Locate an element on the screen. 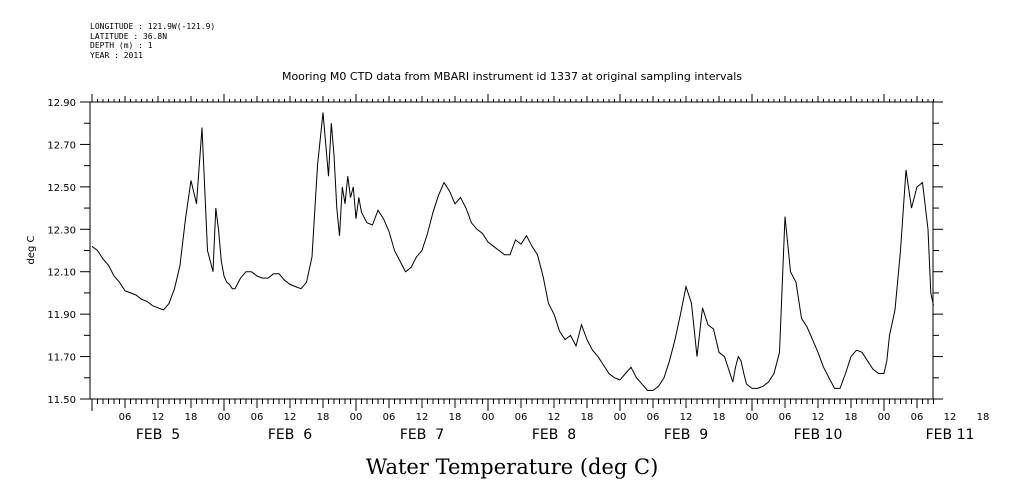  day-label: FEB 7 is located at coordinates (422, 435).